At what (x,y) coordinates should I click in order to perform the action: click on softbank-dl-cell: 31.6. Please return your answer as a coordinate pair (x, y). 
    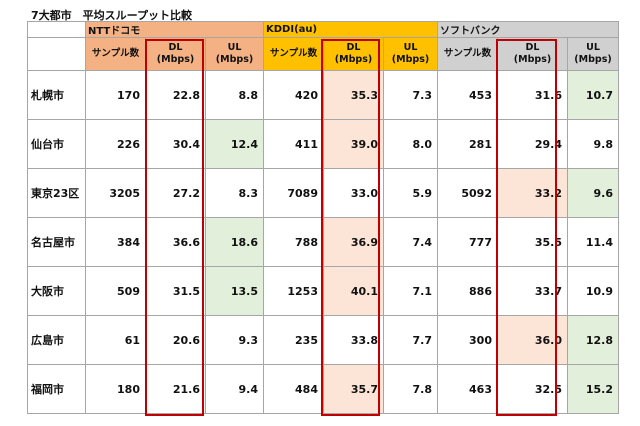
    Looking at the image, I should click on (532, 95).